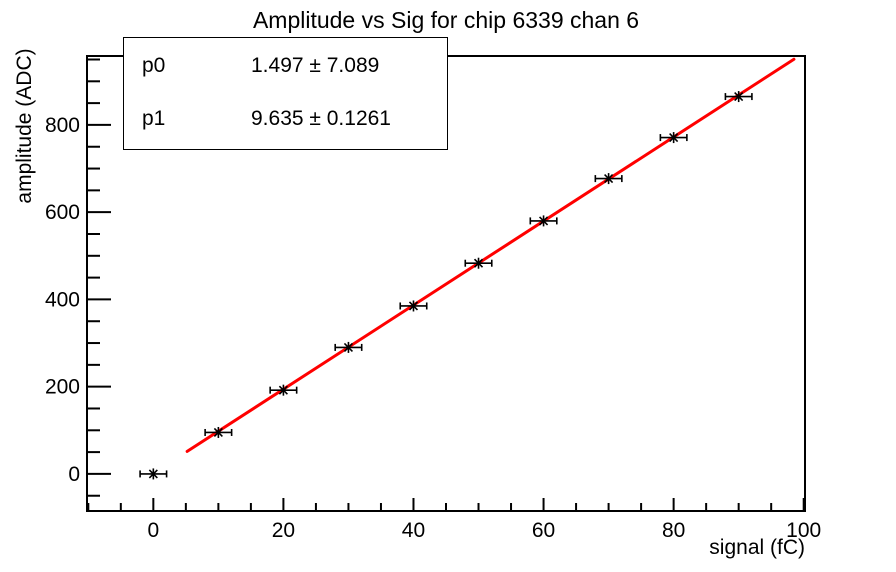 The width and height of the screenshot is (896, 572). What do you see at coordinates (24, 125) in the screenshot?
I see `y-axis-title: amplitude (ADC)` at bounding box center [24, 125].